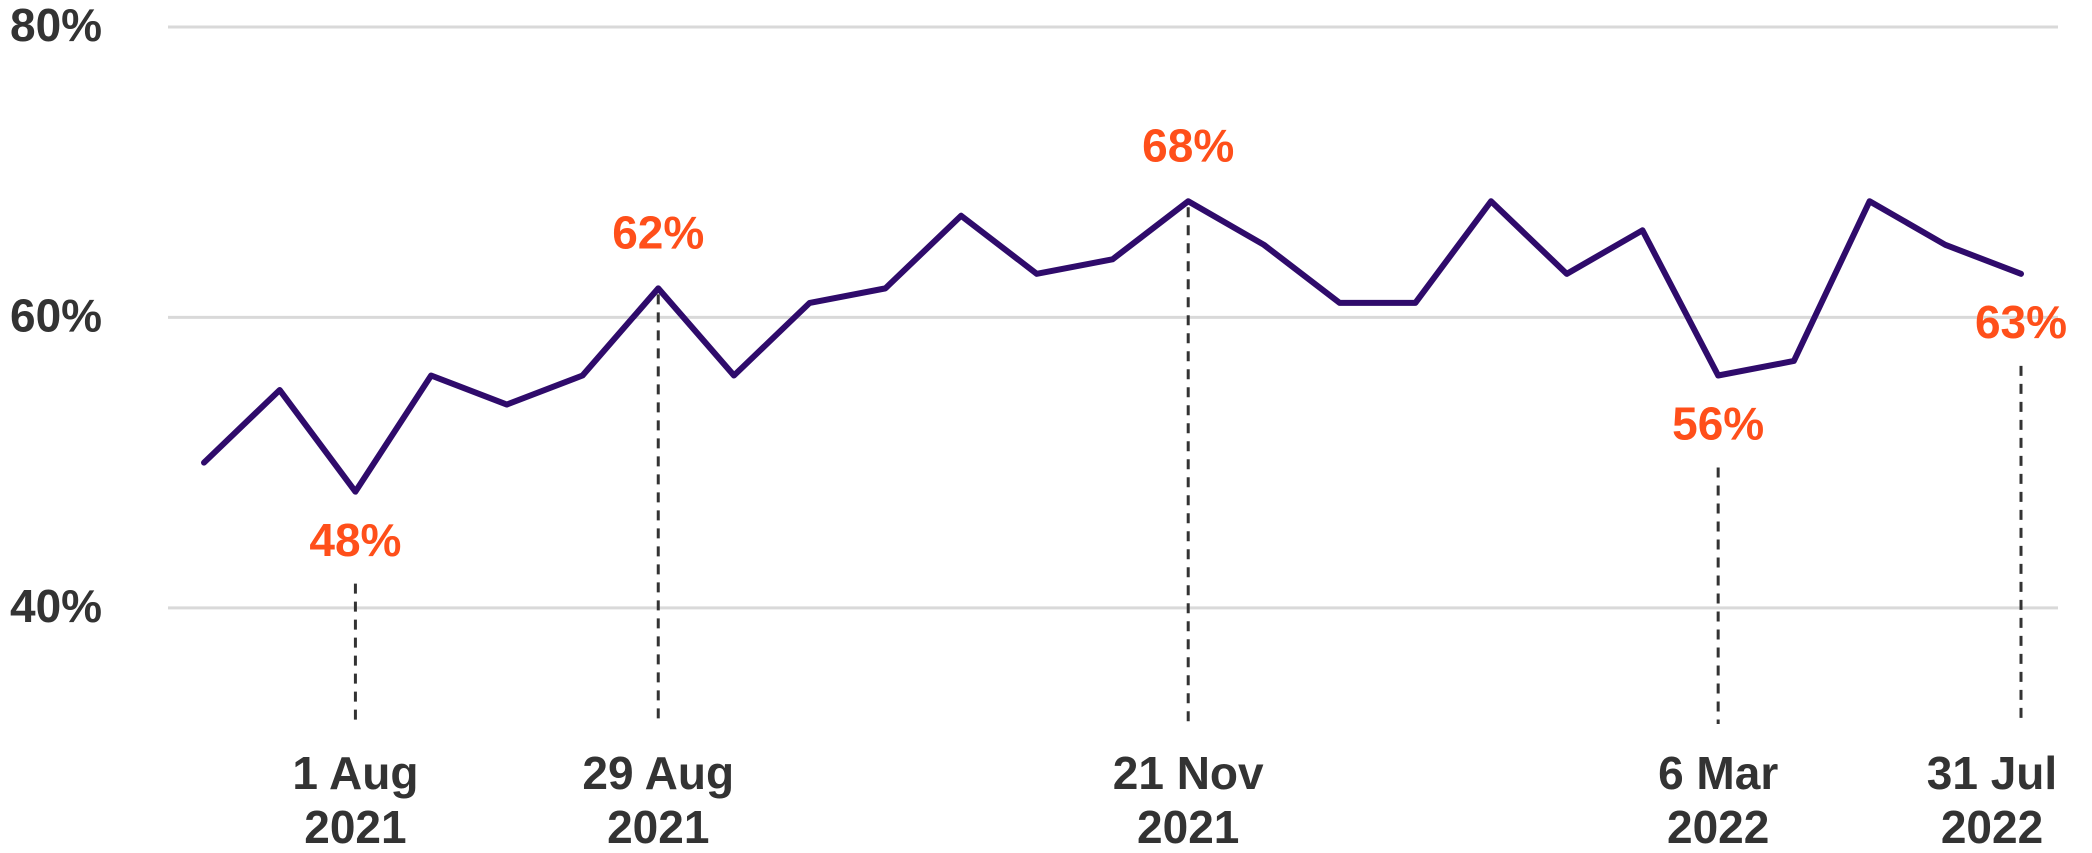 The image size is (2092, 853). I want to click on x-tick-label: 1 Aug 2021, so click(355, 800).